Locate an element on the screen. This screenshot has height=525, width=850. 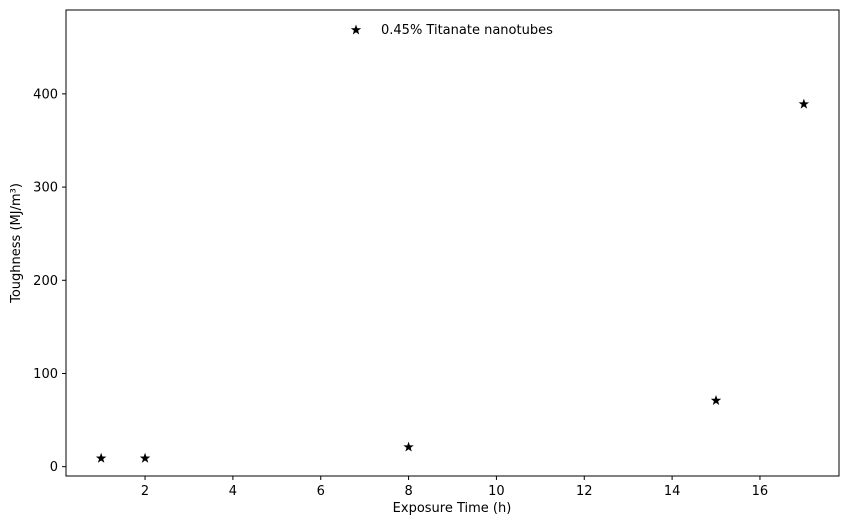
x-tick-label: 14 is located at coordinates (672, 491).